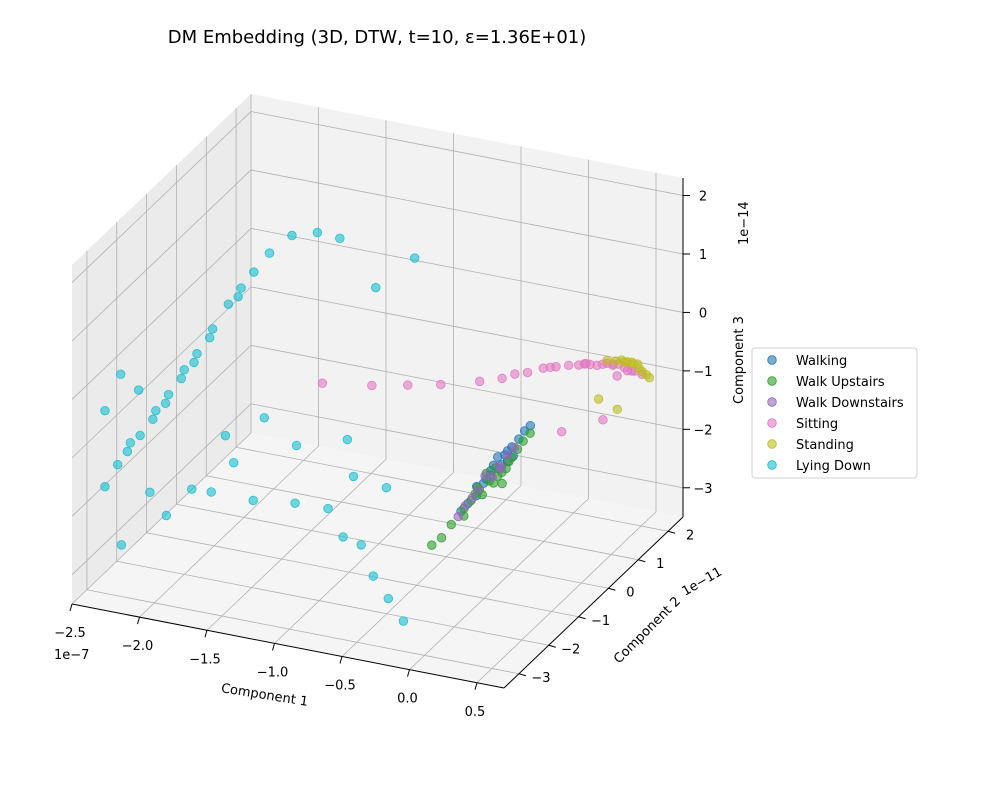  What do you see at coordinates (702, 582) in the screenshot?
I see `y-offset-label: 1e−11` at bounding box center [702, 582].